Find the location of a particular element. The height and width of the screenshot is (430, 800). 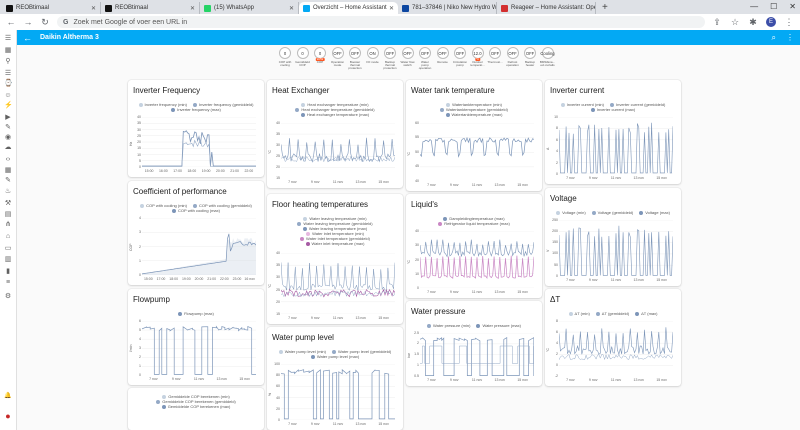

profile-avatar: E is located at coordinates (771, 22).